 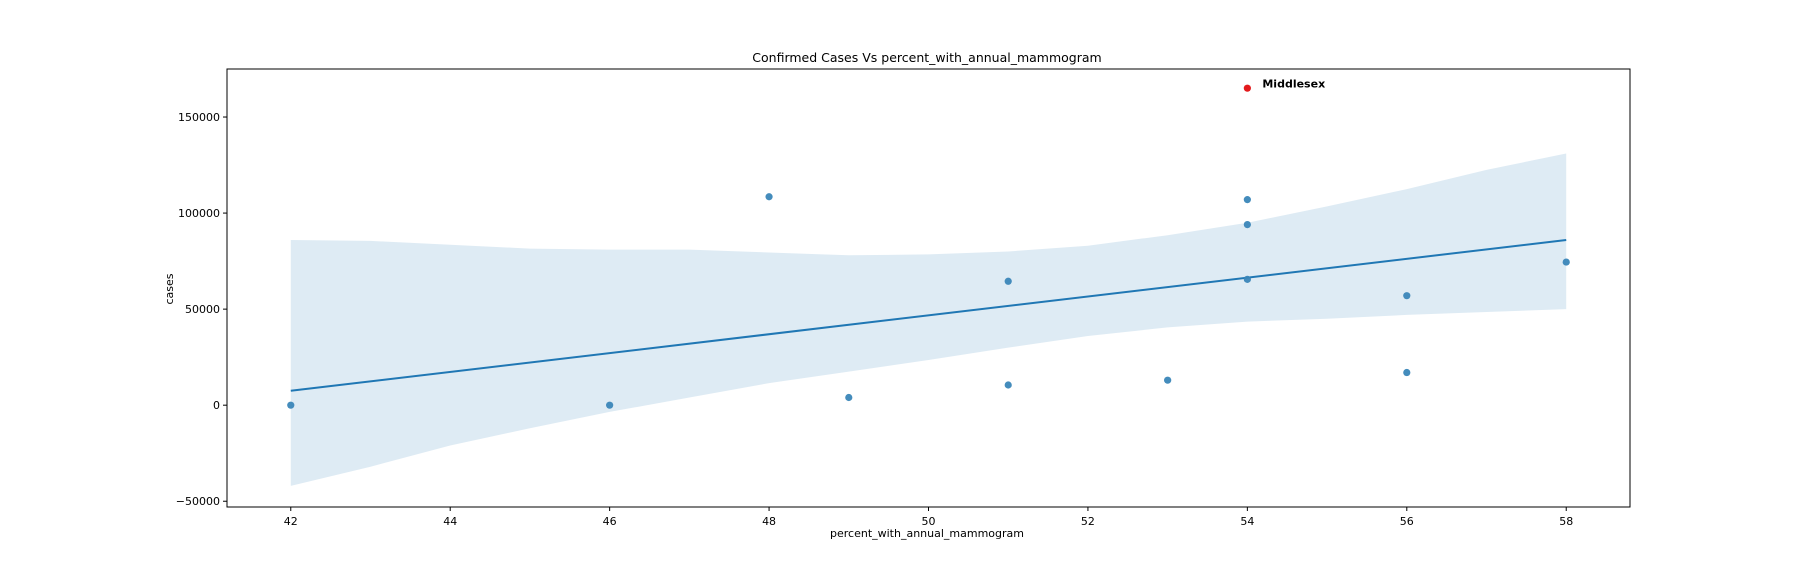 I want to click on highlight-layer: Middlesex, so click(x=1284, y=85).